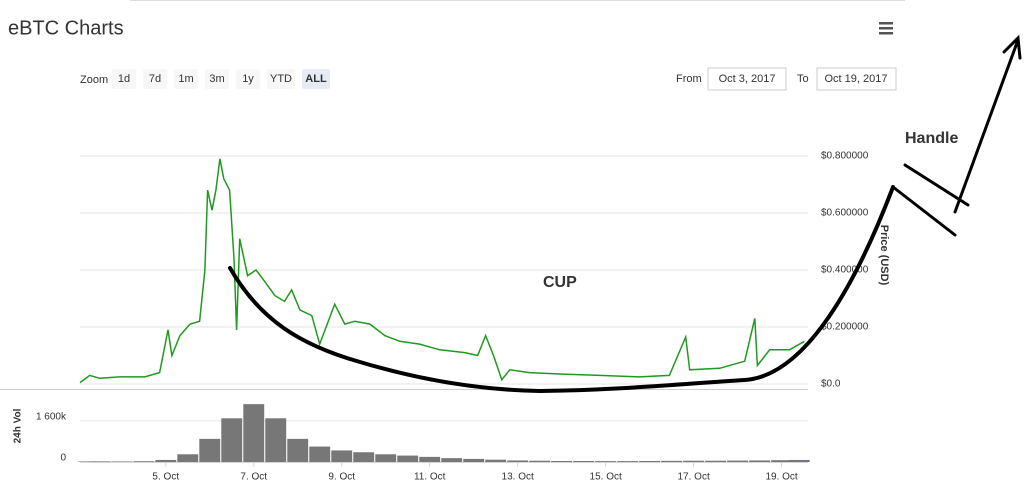 Image resolution: width=1027 pixels, height=489 pixels. Describe the element at coordinates (63, 458) in the screenshot. I see `y-tick-label: 0` at that location.